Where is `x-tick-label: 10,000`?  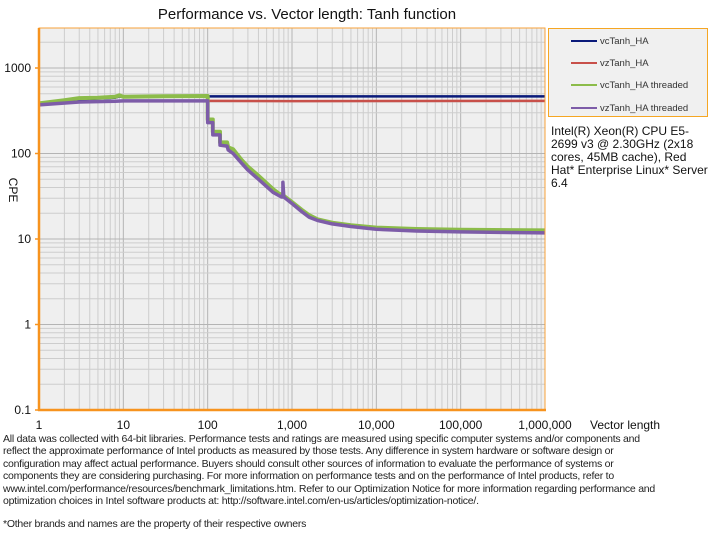 x-tick-label: 10,000 is located at coordinates (376, 425).